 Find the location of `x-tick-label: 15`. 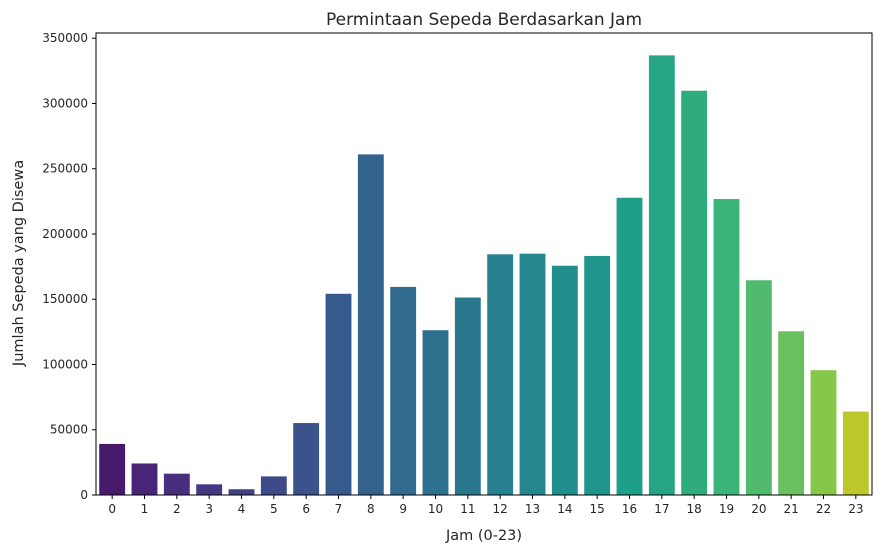

x-tick-label: 15 is located at coordinates (597, 509).